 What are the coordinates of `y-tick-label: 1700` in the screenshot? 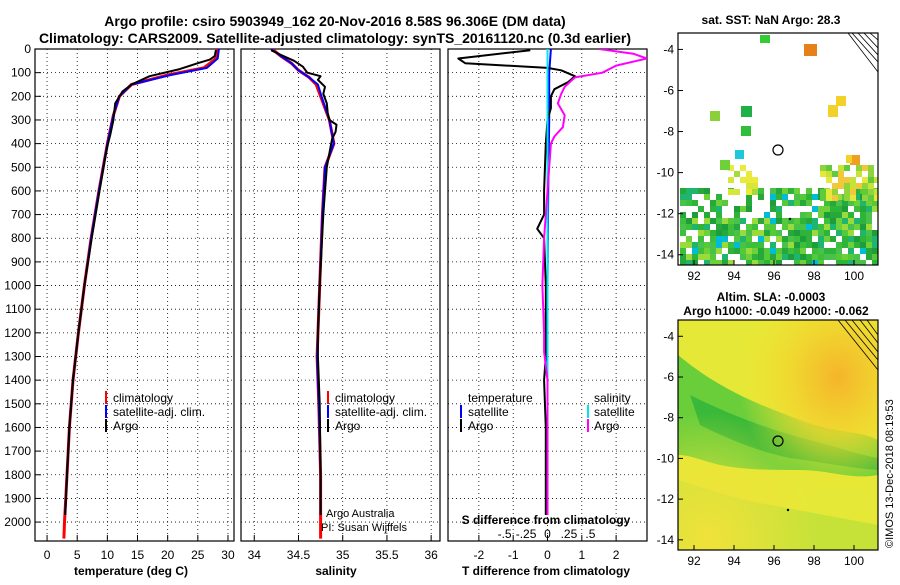 It's located at (17, 451).